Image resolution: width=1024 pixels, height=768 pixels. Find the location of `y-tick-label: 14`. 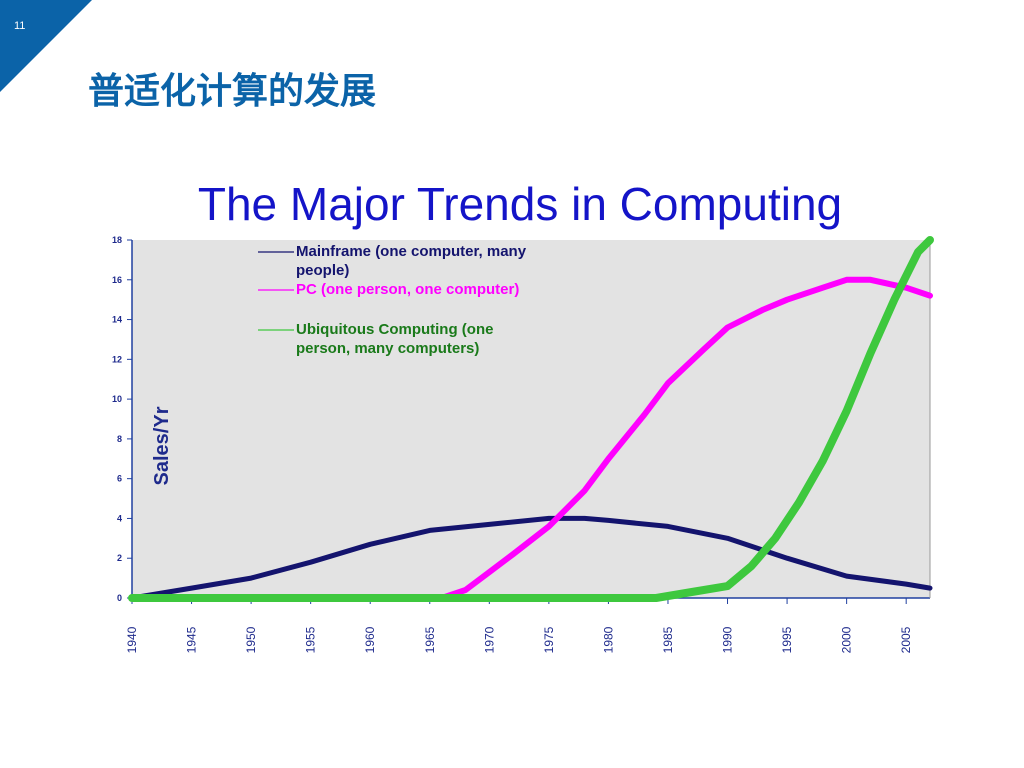

y-tick-label: 14 is located at coordinates (117, 320).